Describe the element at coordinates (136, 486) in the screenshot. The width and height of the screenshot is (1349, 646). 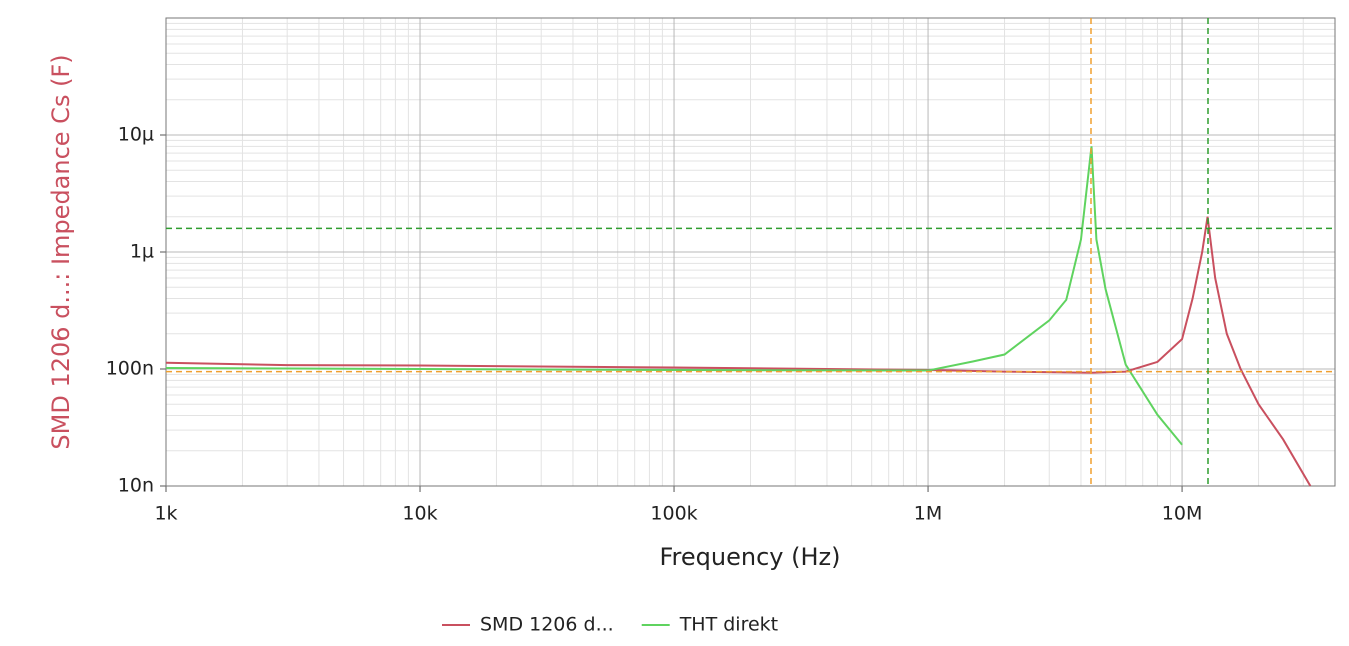
I see `y-tick-label: 10n` at that location.